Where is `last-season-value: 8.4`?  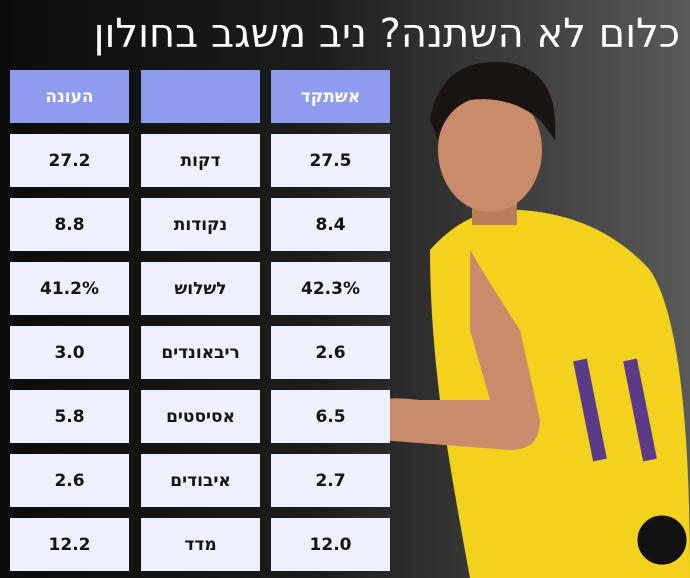
last-season-value: 8.4 is located at coordinates (330, 224).